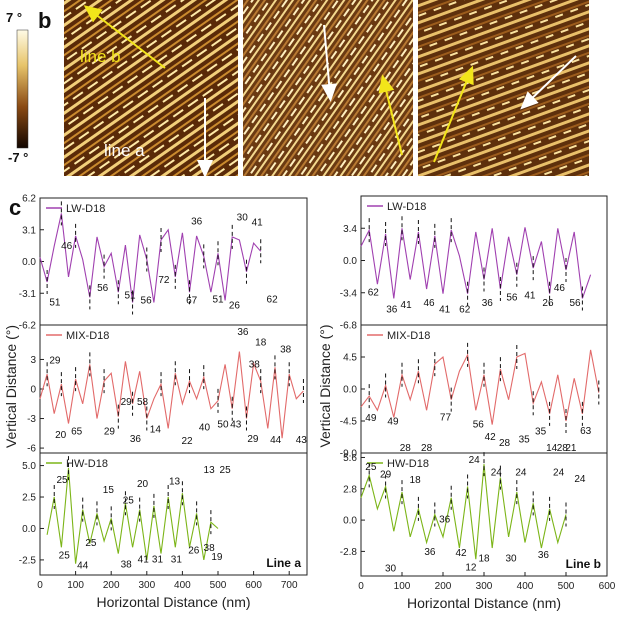 Image resolution: width=622 pixels, height=625 pixels. What do you see at coordinates (29, 466) in the screenshot?
I see `y-tick-label: 5.0` at bounding box center [29, 466].